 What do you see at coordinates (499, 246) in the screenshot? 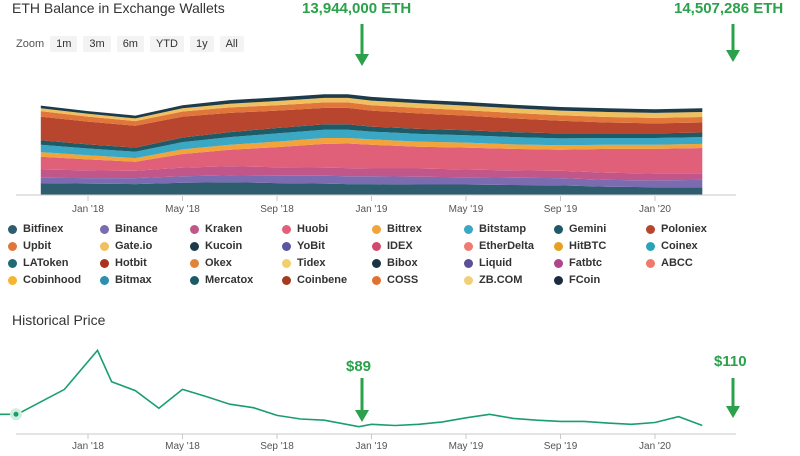
I see `legend-item-etherdelta: EtherDelta` at bounding box center [499, 246].